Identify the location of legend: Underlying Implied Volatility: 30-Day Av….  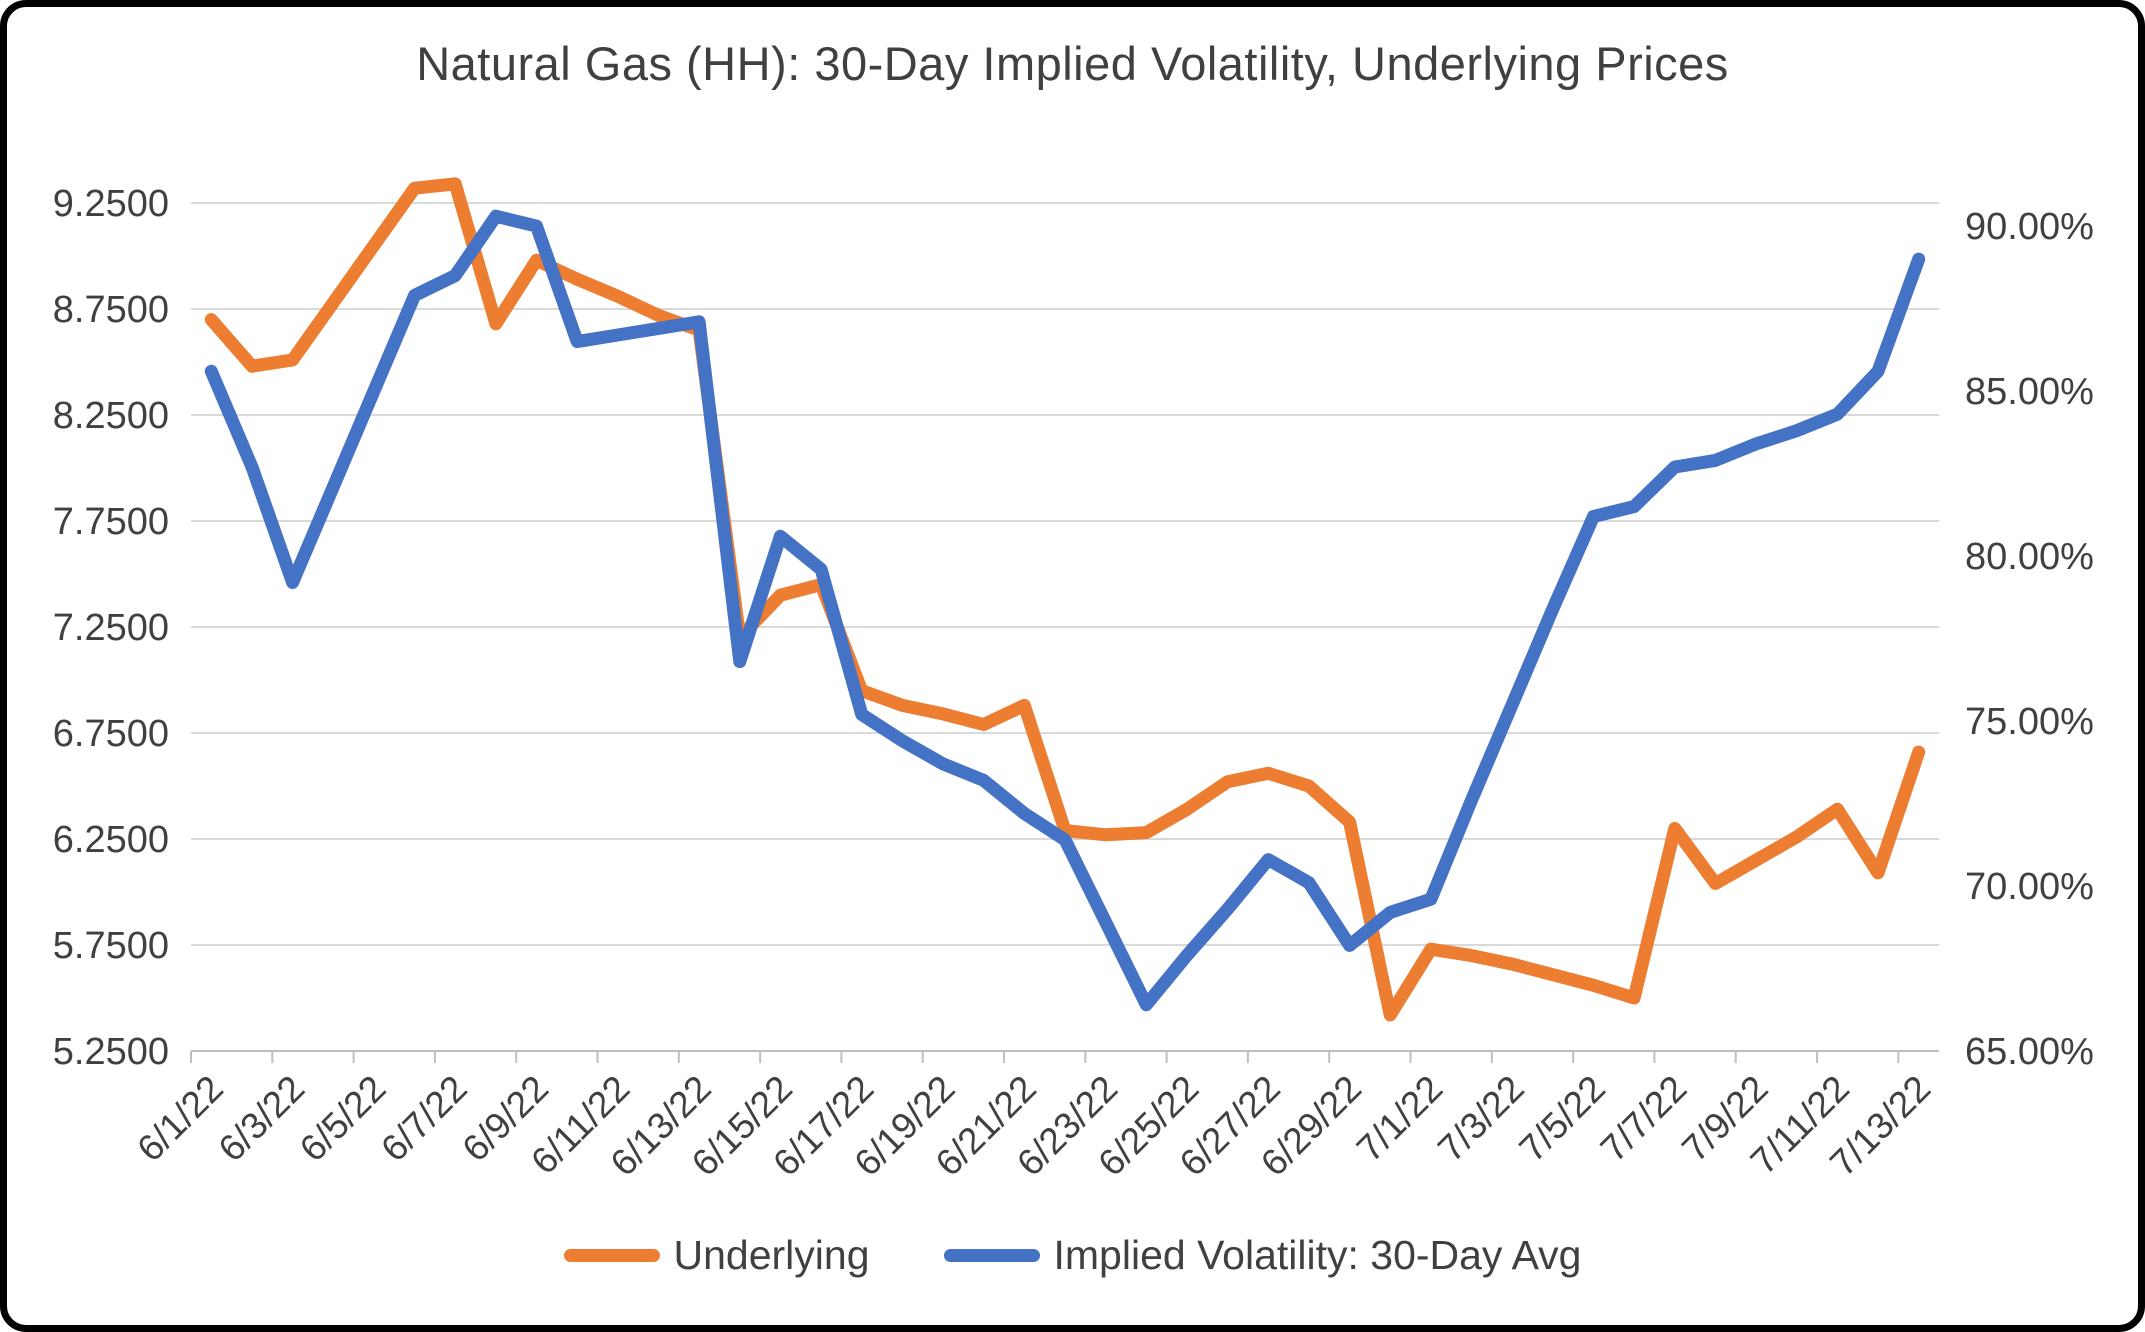
(1072, 1255).